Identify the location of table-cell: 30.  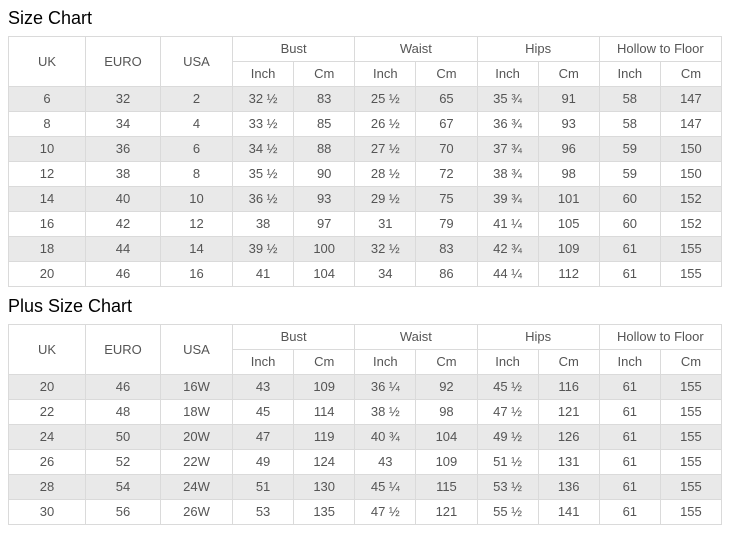
(47, 512).